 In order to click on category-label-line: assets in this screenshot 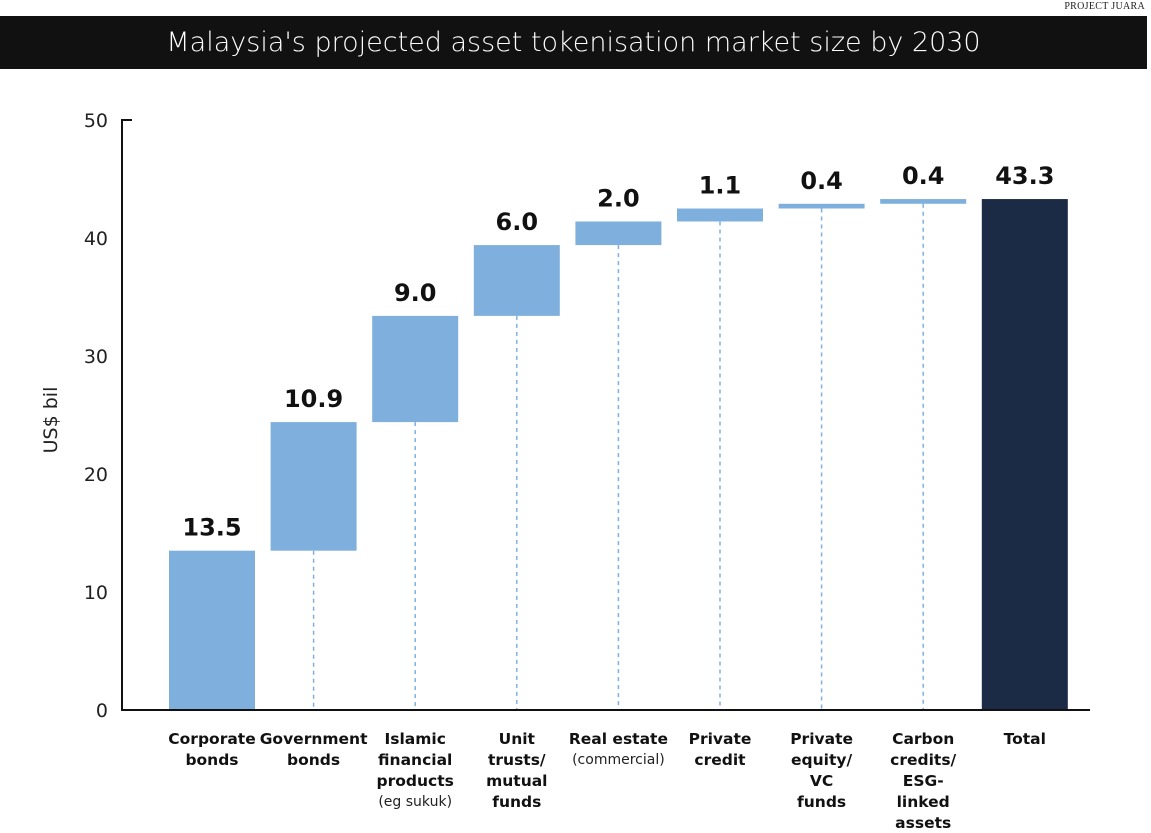, I will do `click(923, 823)`.